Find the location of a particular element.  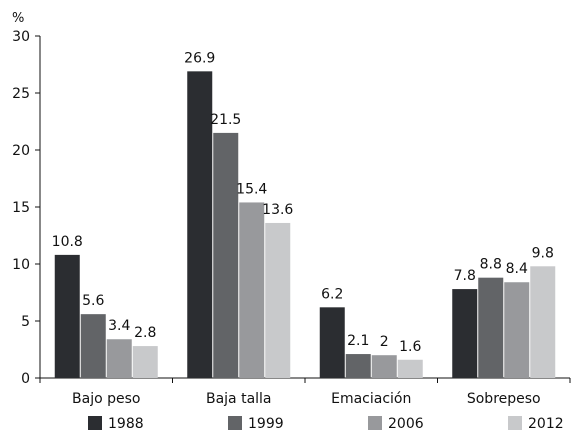

data-label: 6.2 is located at coordinates (332, 294).